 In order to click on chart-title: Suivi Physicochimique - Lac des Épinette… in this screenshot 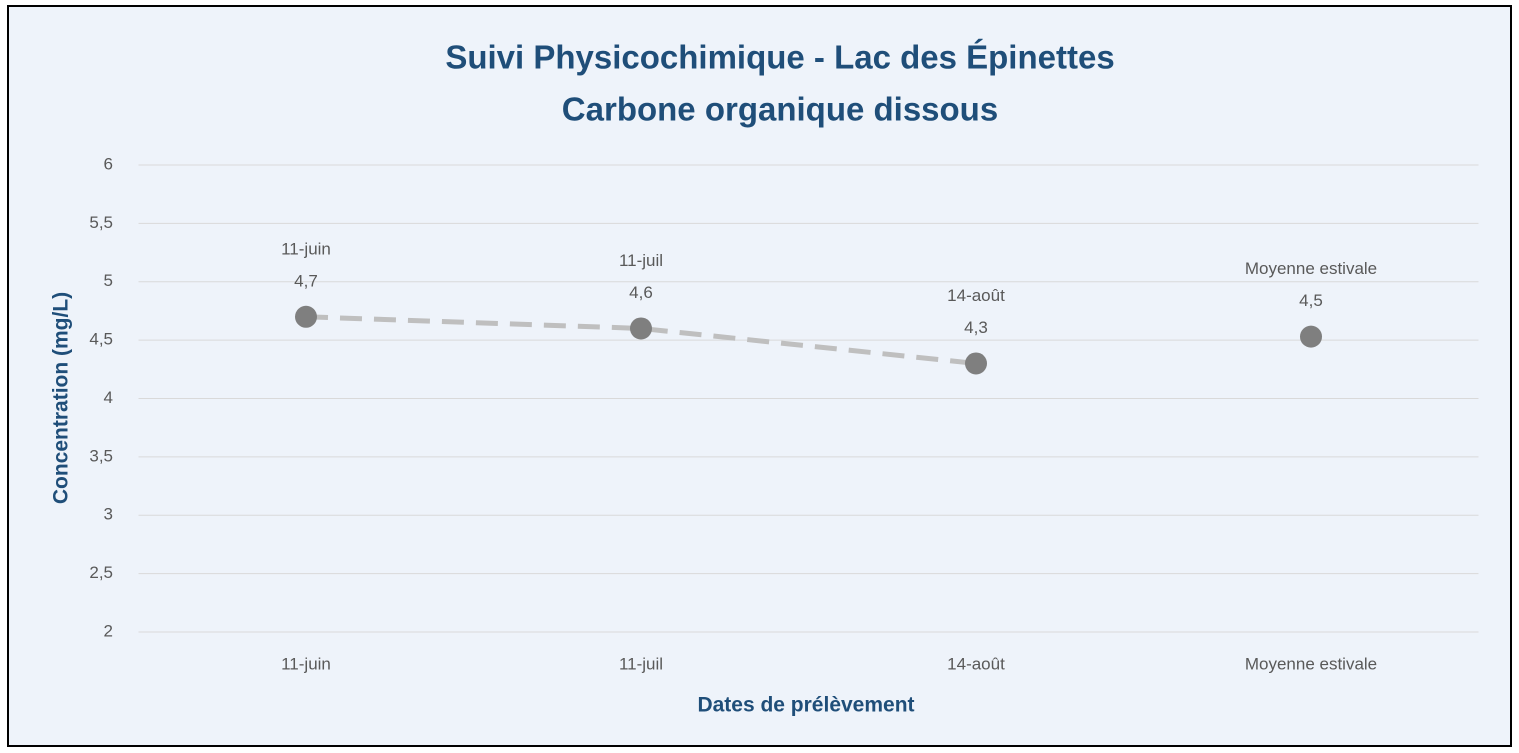, I will do `click(779, 57)`.